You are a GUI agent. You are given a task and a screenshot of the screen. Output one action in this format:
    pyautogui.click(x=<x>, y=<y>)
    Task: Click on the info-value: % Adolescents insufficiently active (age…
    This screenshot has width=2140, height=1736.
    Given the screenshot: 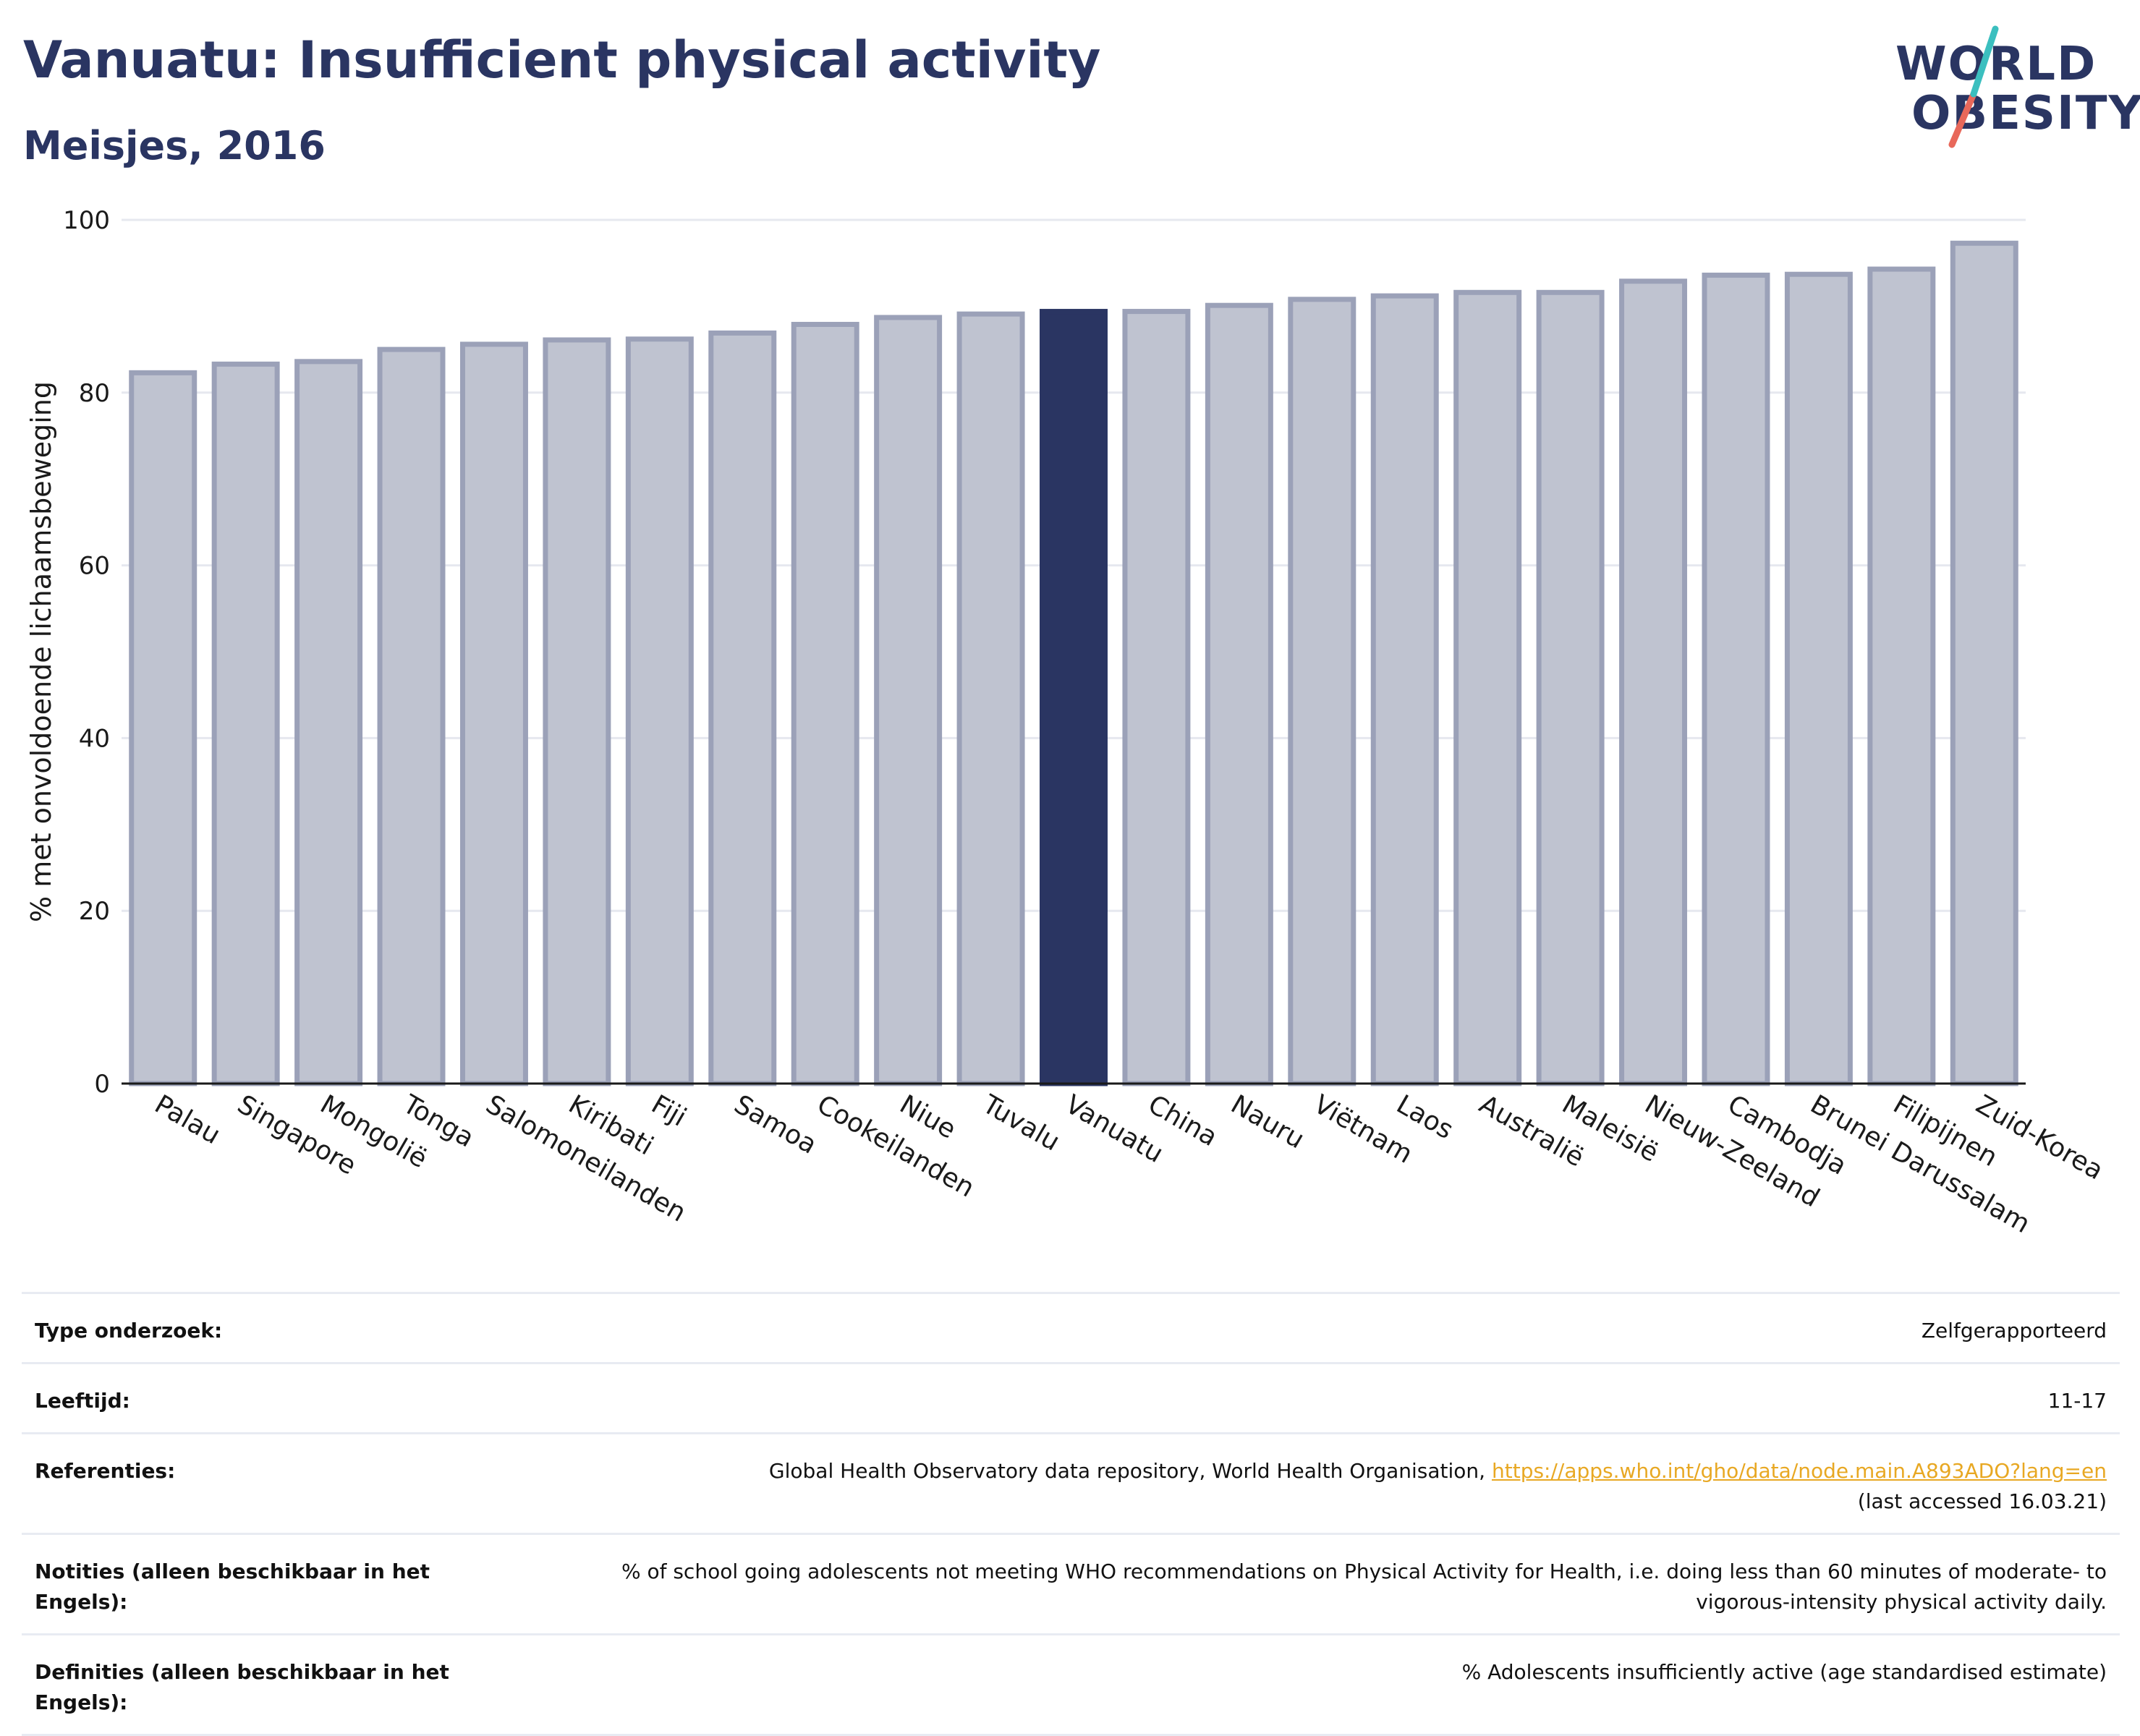 What is the action you would take?
    pyautogui.click(x=1784, y=1672)
    